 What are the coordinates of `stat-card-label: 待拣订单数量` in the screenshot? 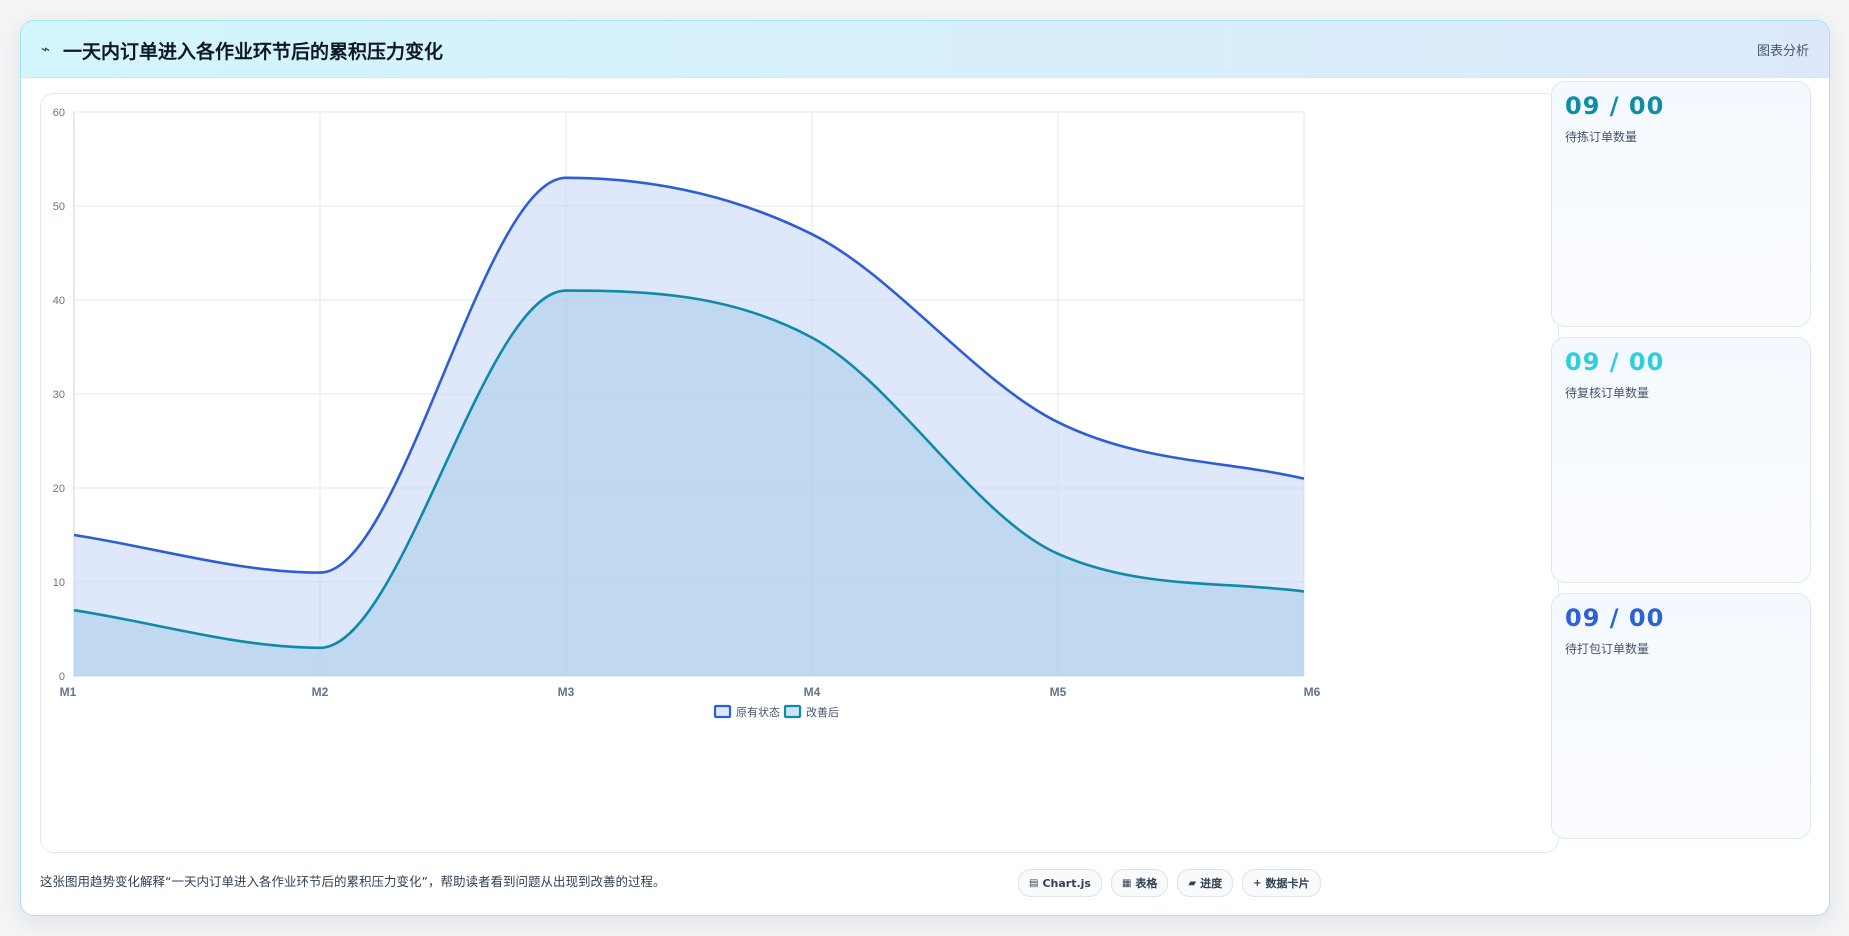 It's located at (1601, 137).